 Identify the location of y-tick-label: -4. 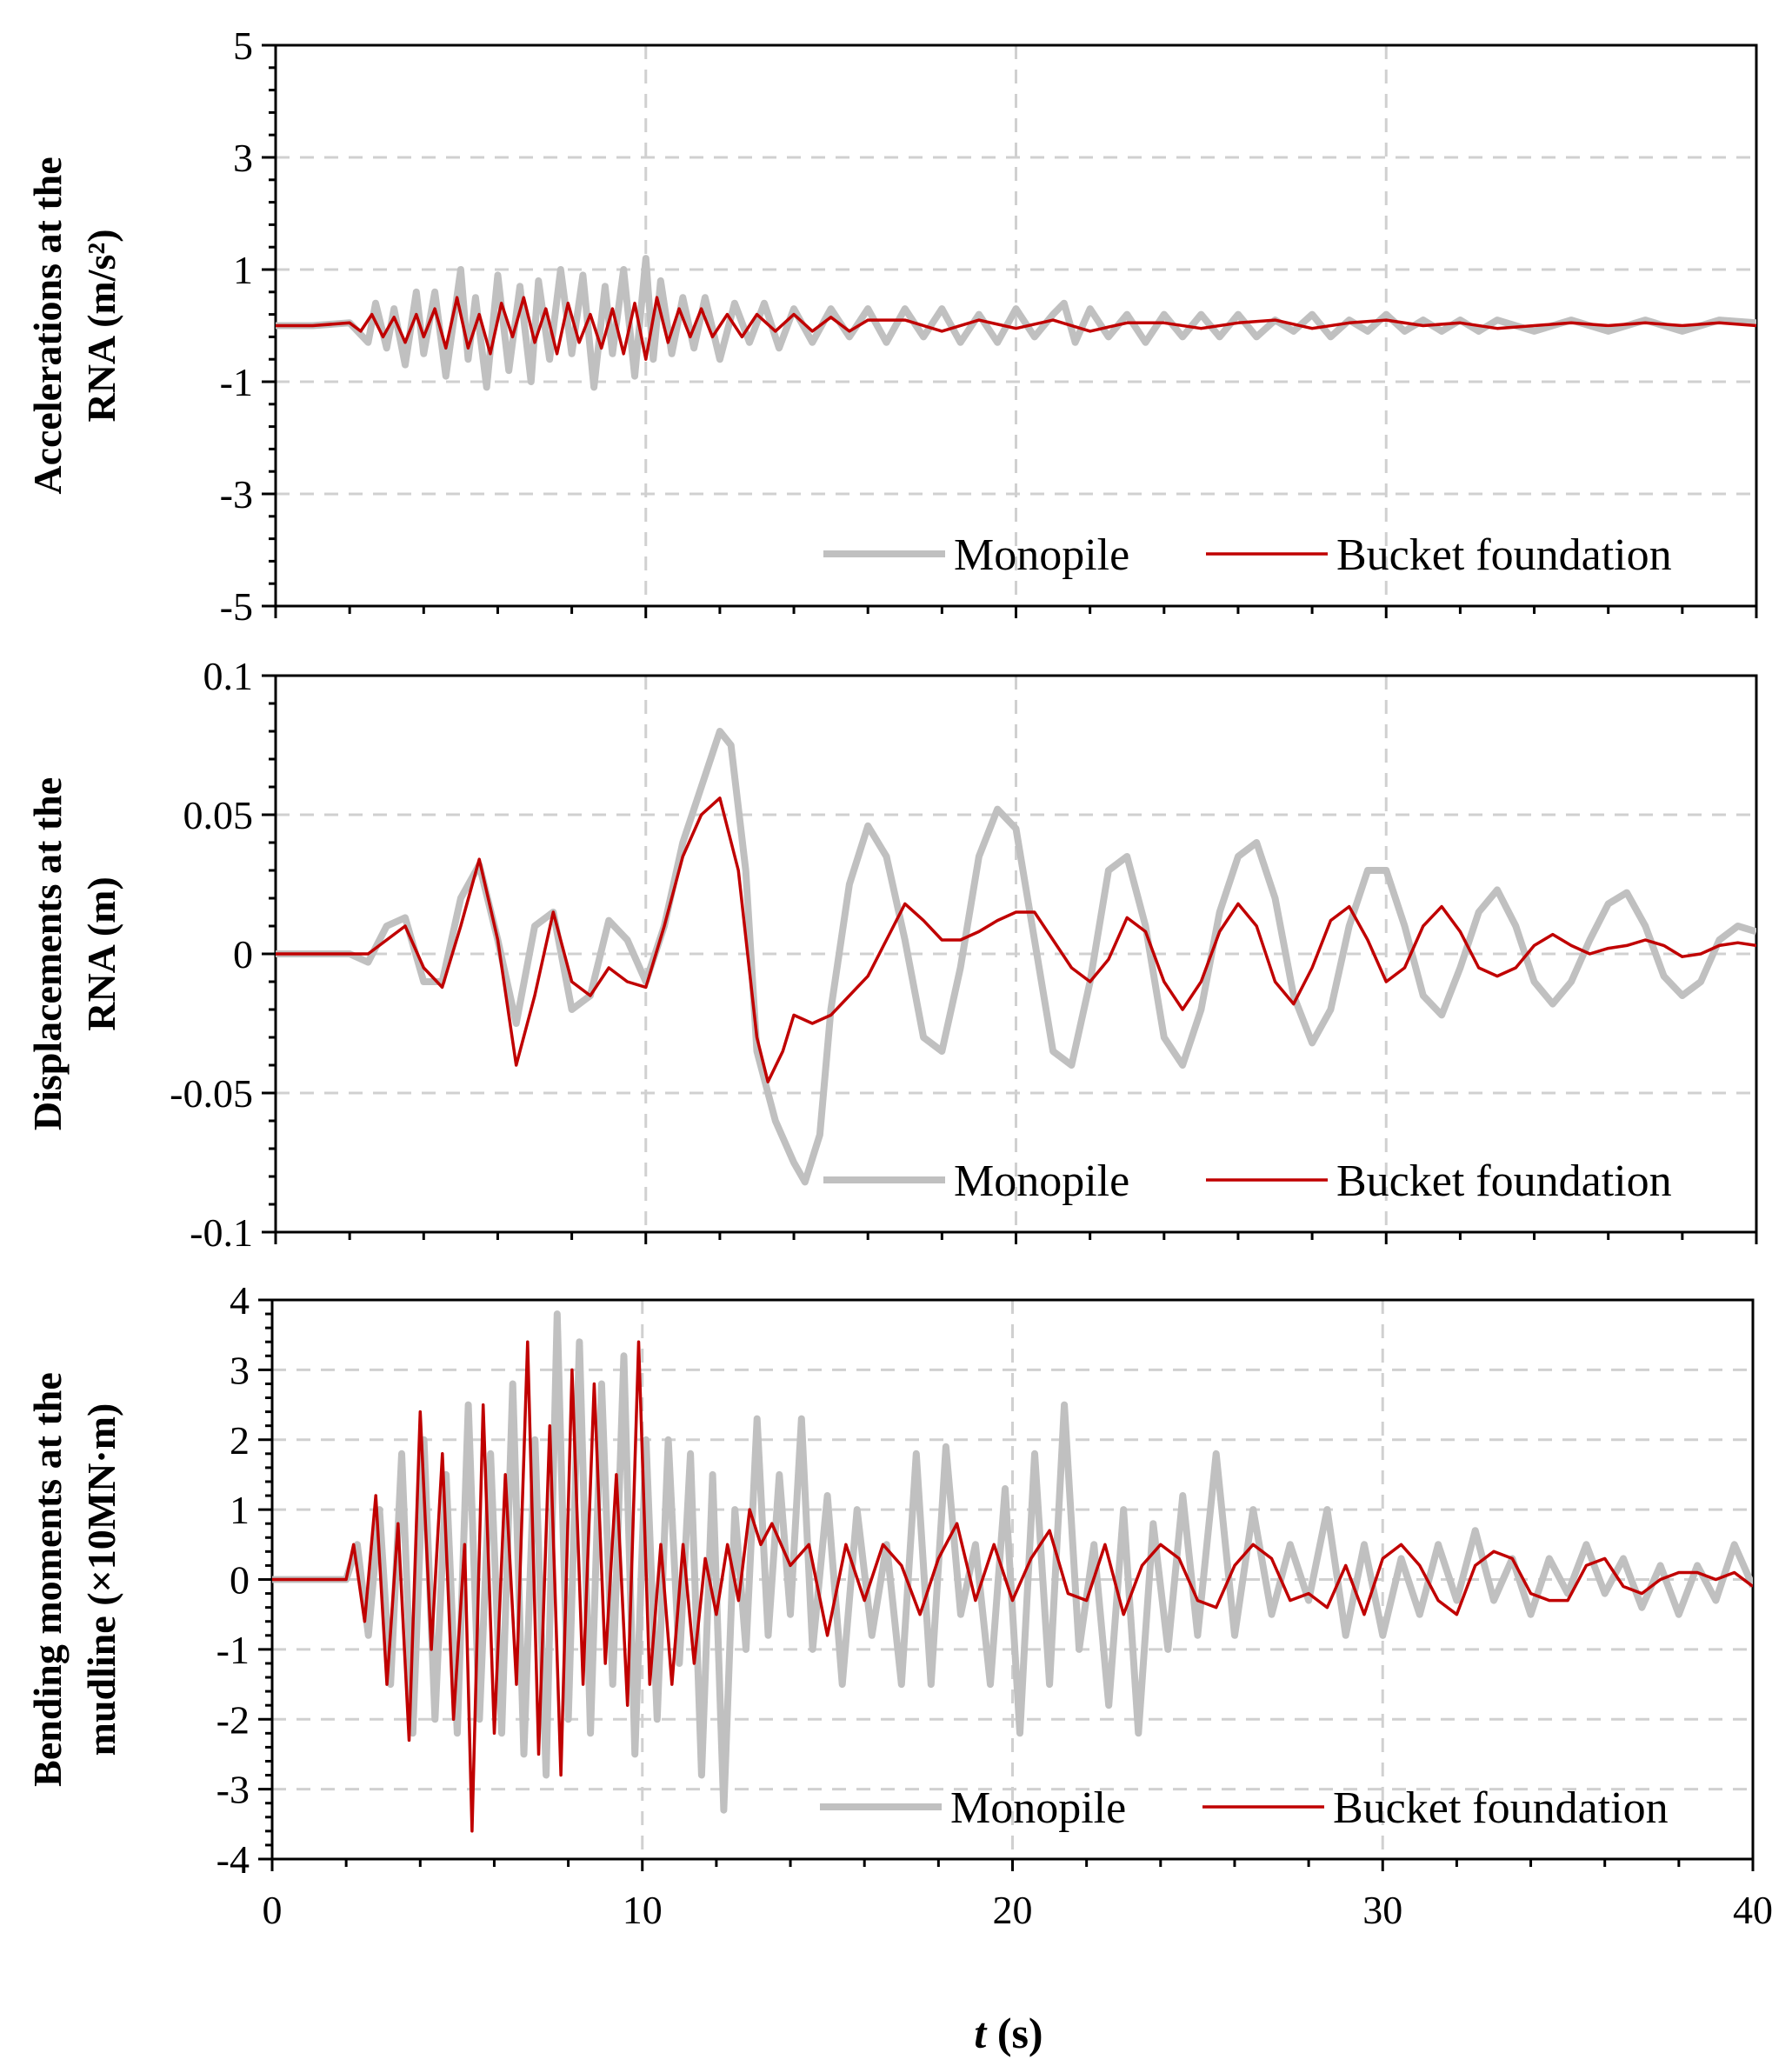
(234, 1859).